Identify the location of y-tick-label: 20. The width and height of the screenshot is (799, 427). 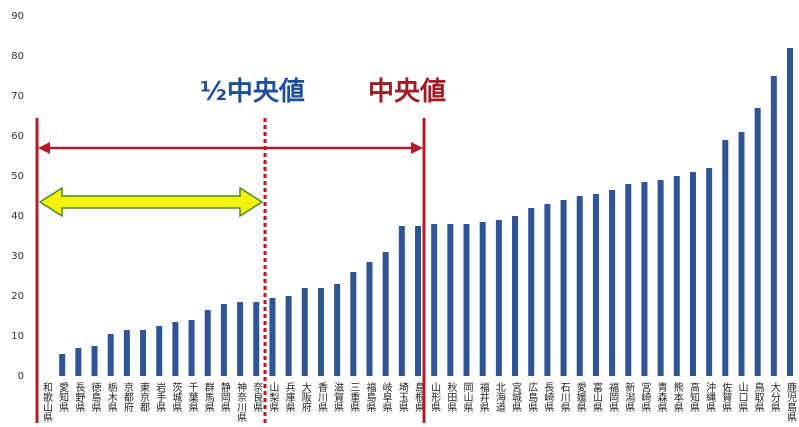
(17, 296).